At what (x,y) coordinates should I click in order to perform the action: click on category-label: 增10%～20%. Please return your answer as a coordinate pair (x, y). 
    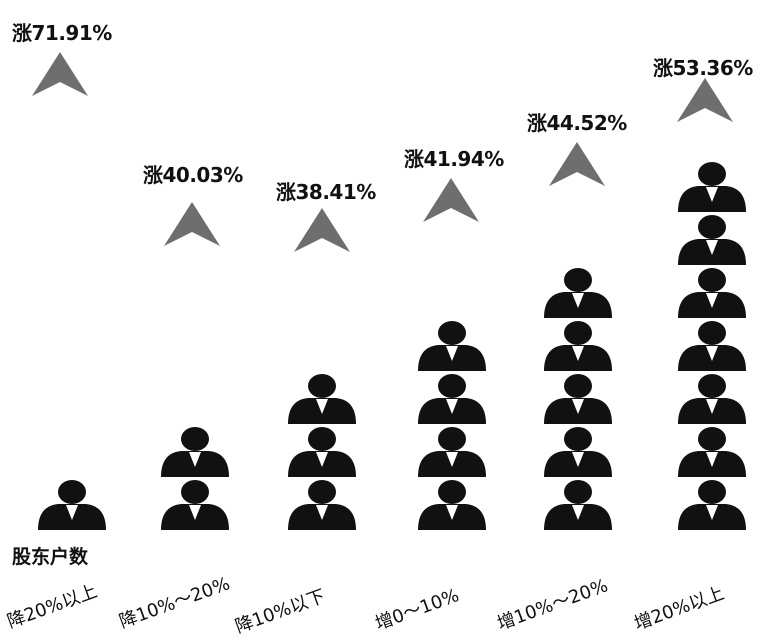
    Looking at the image, I should click on (553, 604).